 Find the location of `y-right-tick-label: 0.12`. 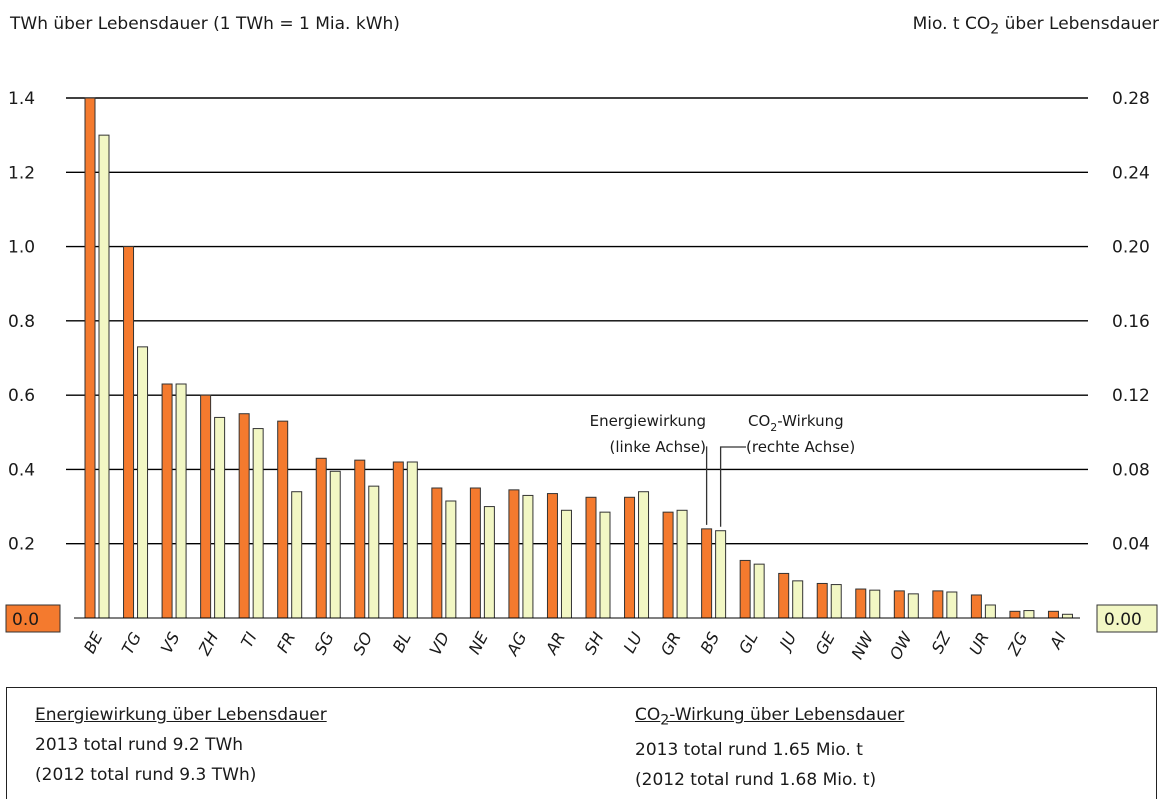

y-right-tick-label: 0.12 is located at coordinates (1131, 396).